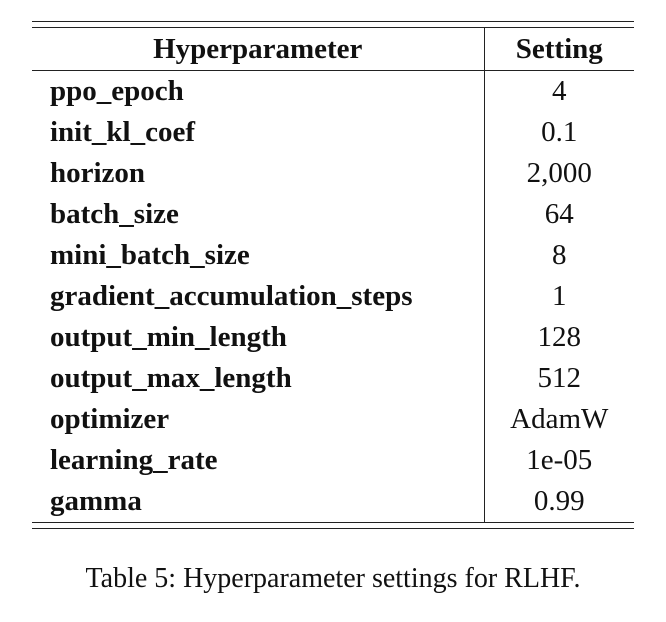 This screenshot has height=622, width=666. I want to click on param-value: 1, so click(559, 296).